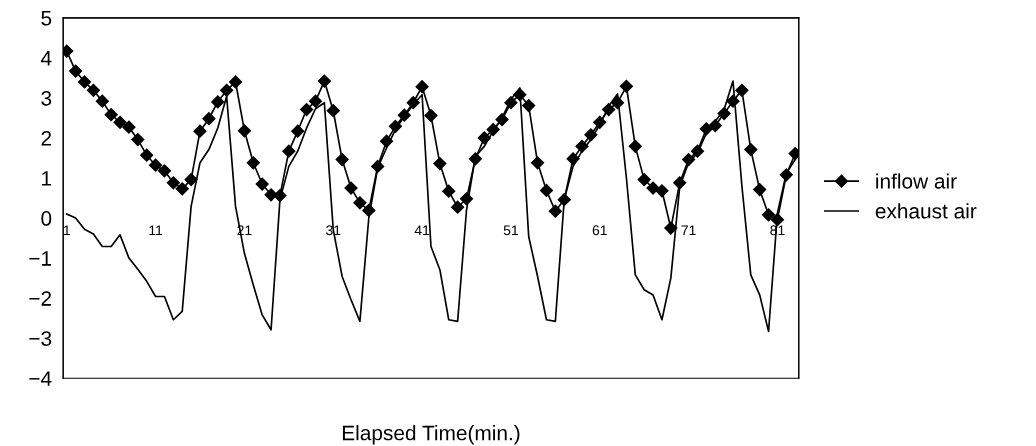 The height and width of the screenshot is (446, 1036). What do you see at coordinates (916, 181) in the screenshot?
I see `legend-label: inflow air` at bounding box center [916, 181].